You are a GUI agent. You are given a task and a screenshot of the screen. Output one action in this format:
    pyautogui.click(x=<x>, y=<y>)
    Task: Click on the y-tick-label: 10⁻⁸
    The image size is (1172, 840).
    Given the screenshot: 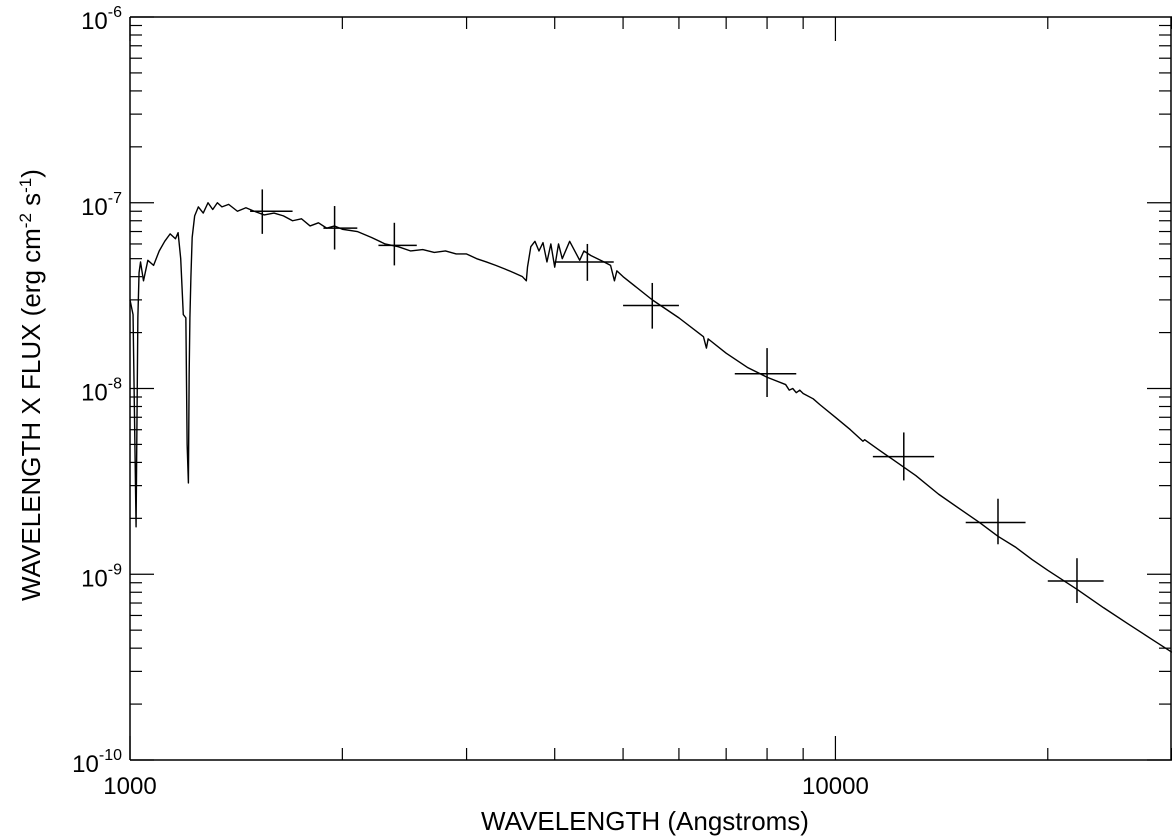 What is the action you would take?
    pyautogui.click(x=101, y=391)
    